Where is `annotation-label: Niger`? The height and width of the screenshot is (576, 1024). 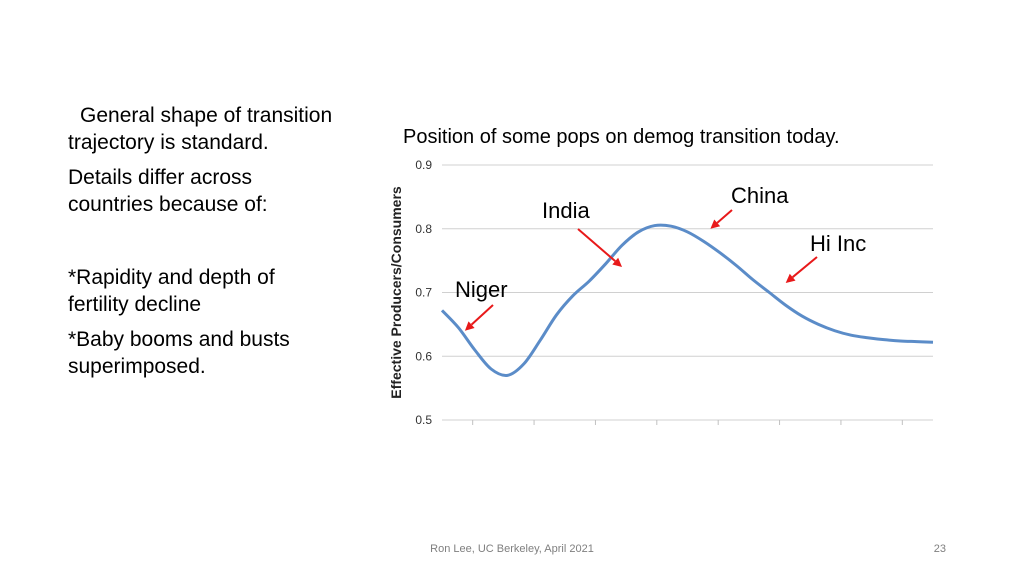
annotation-label: Niger is located at coordinates (481, 289).